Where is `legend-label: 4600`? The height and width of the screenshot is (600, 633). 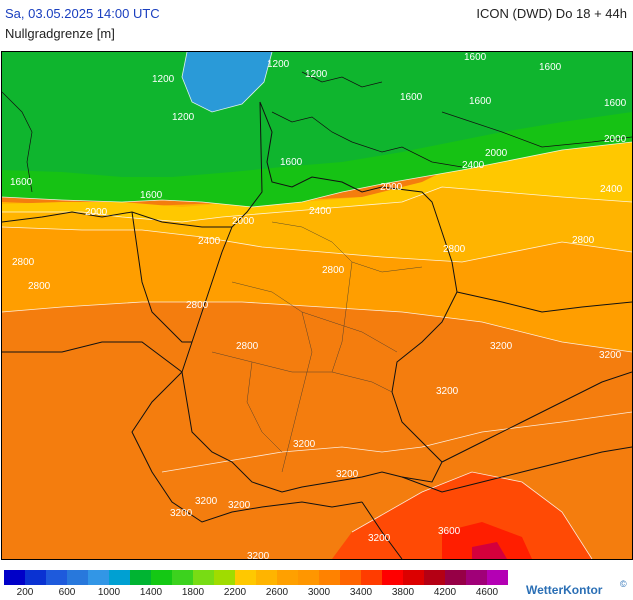 legend-label: 4600 is located at coordinates (487, 592).